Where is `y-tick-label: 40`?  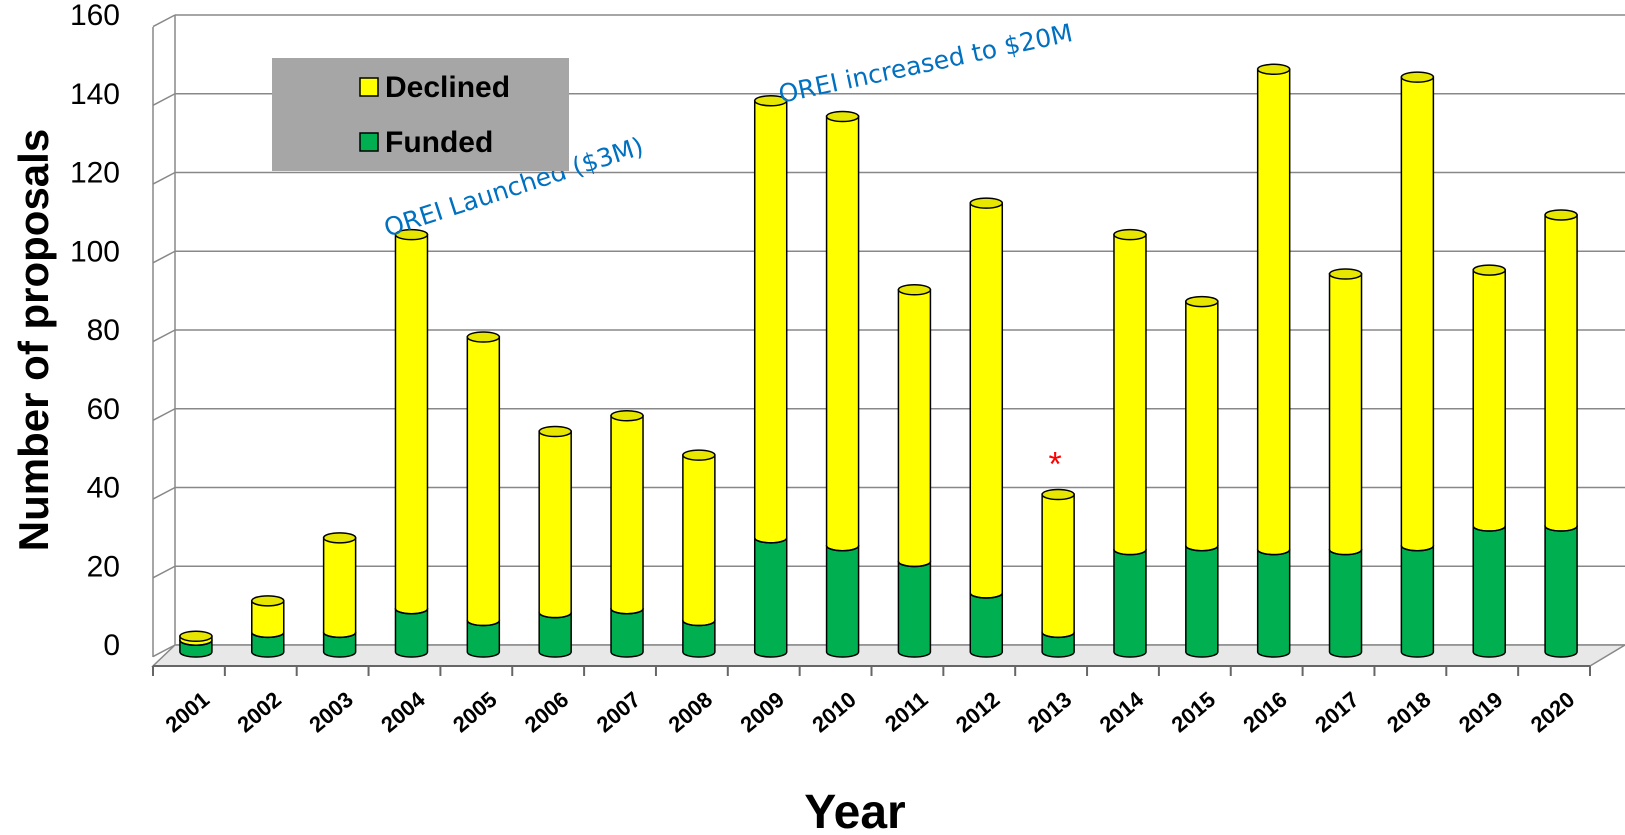
y-tick-label: 40 is located at coordinates (103, 488).